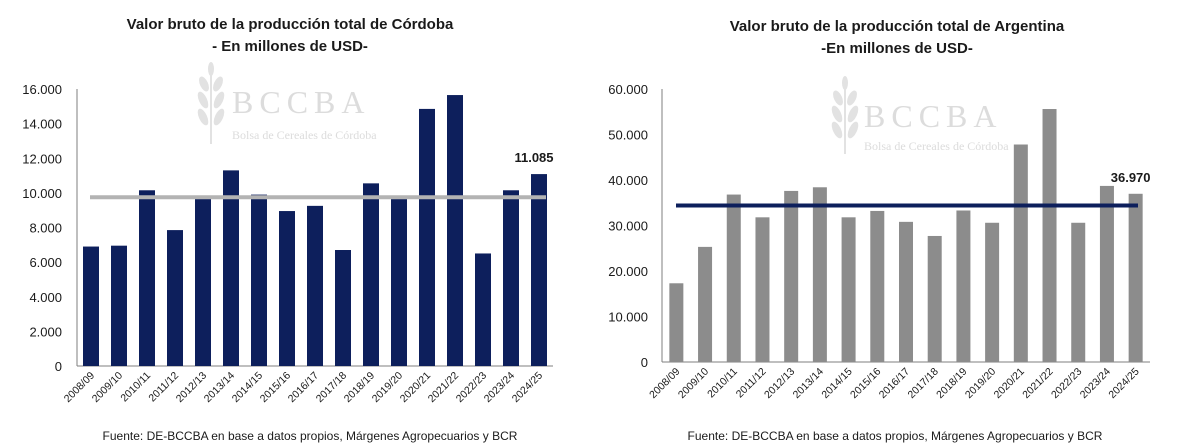  Describe the element at coordinates (1131, 177) in the screenshot. I see `data-label: 36.970` at that location.